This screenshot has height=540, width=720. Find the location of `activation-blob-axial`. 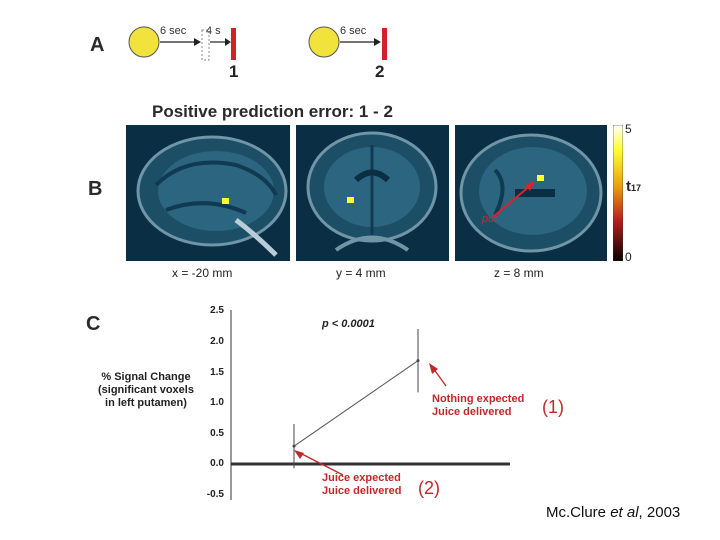

activation-blob-axial is located at coordinates (540, 178).